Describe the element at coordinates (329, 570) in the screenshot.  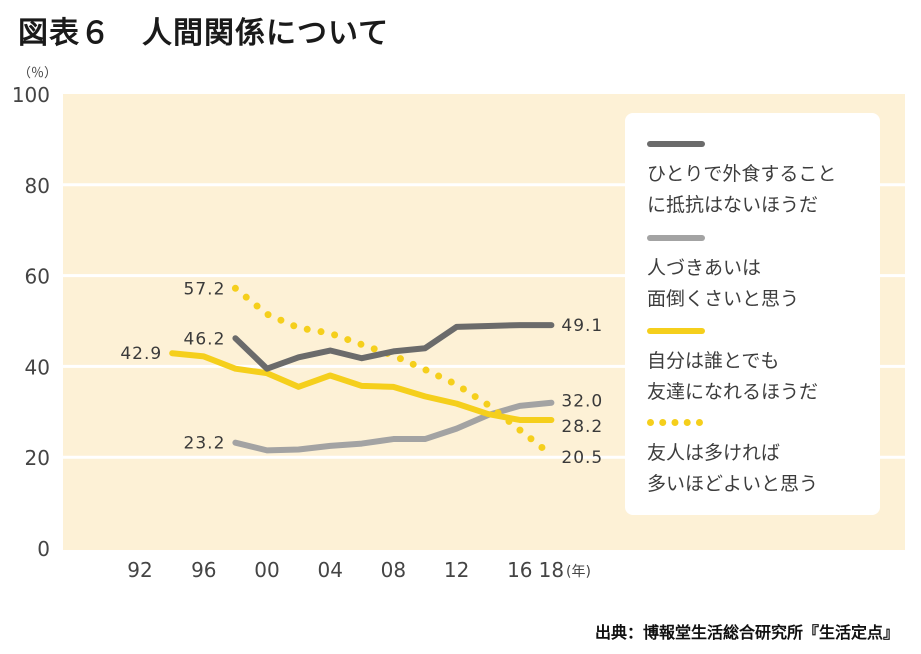
I see `x-tick-label: 04` at that location.